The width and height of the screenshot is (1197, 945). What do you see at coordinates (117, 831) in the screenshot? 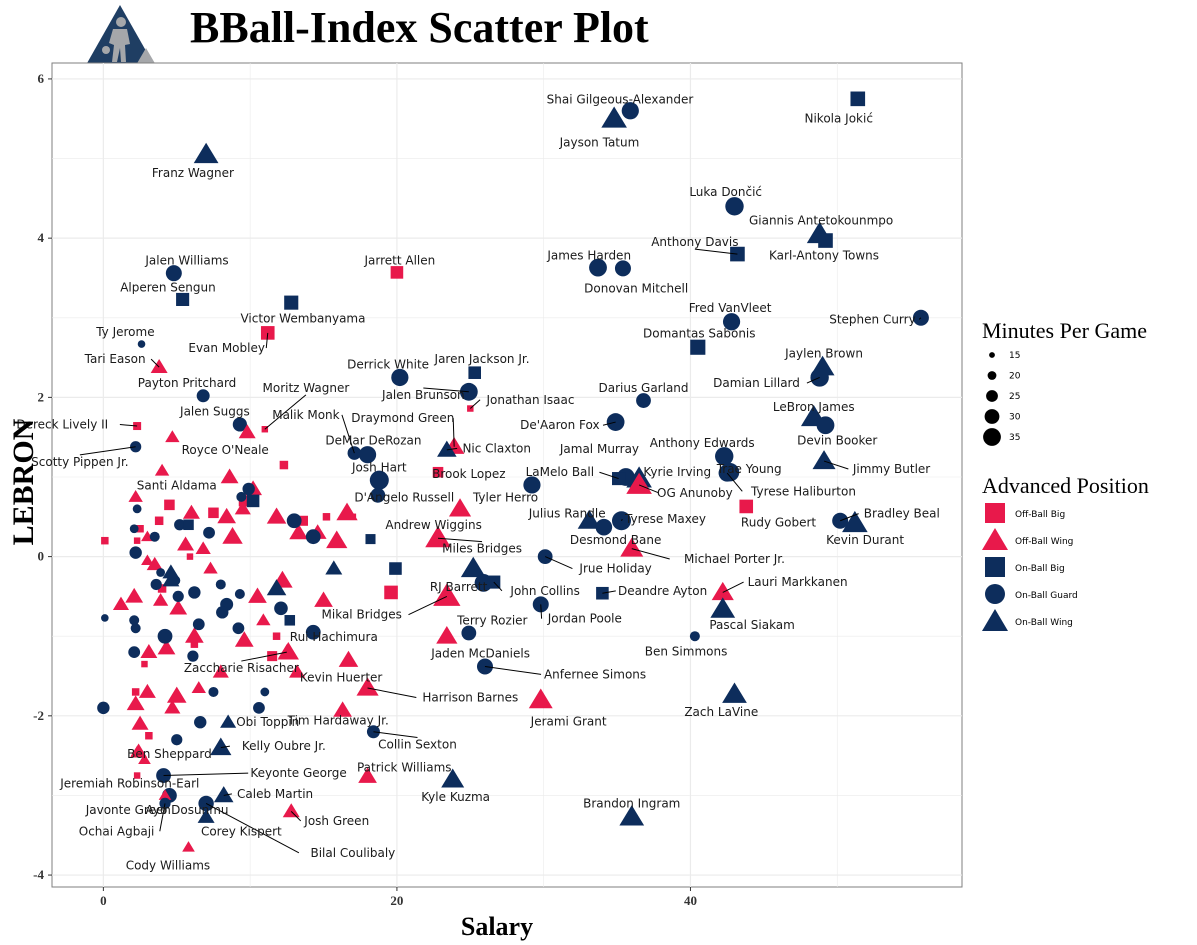
I see `point-label: Ochai Agbaji` at bounding box center [117, 831].